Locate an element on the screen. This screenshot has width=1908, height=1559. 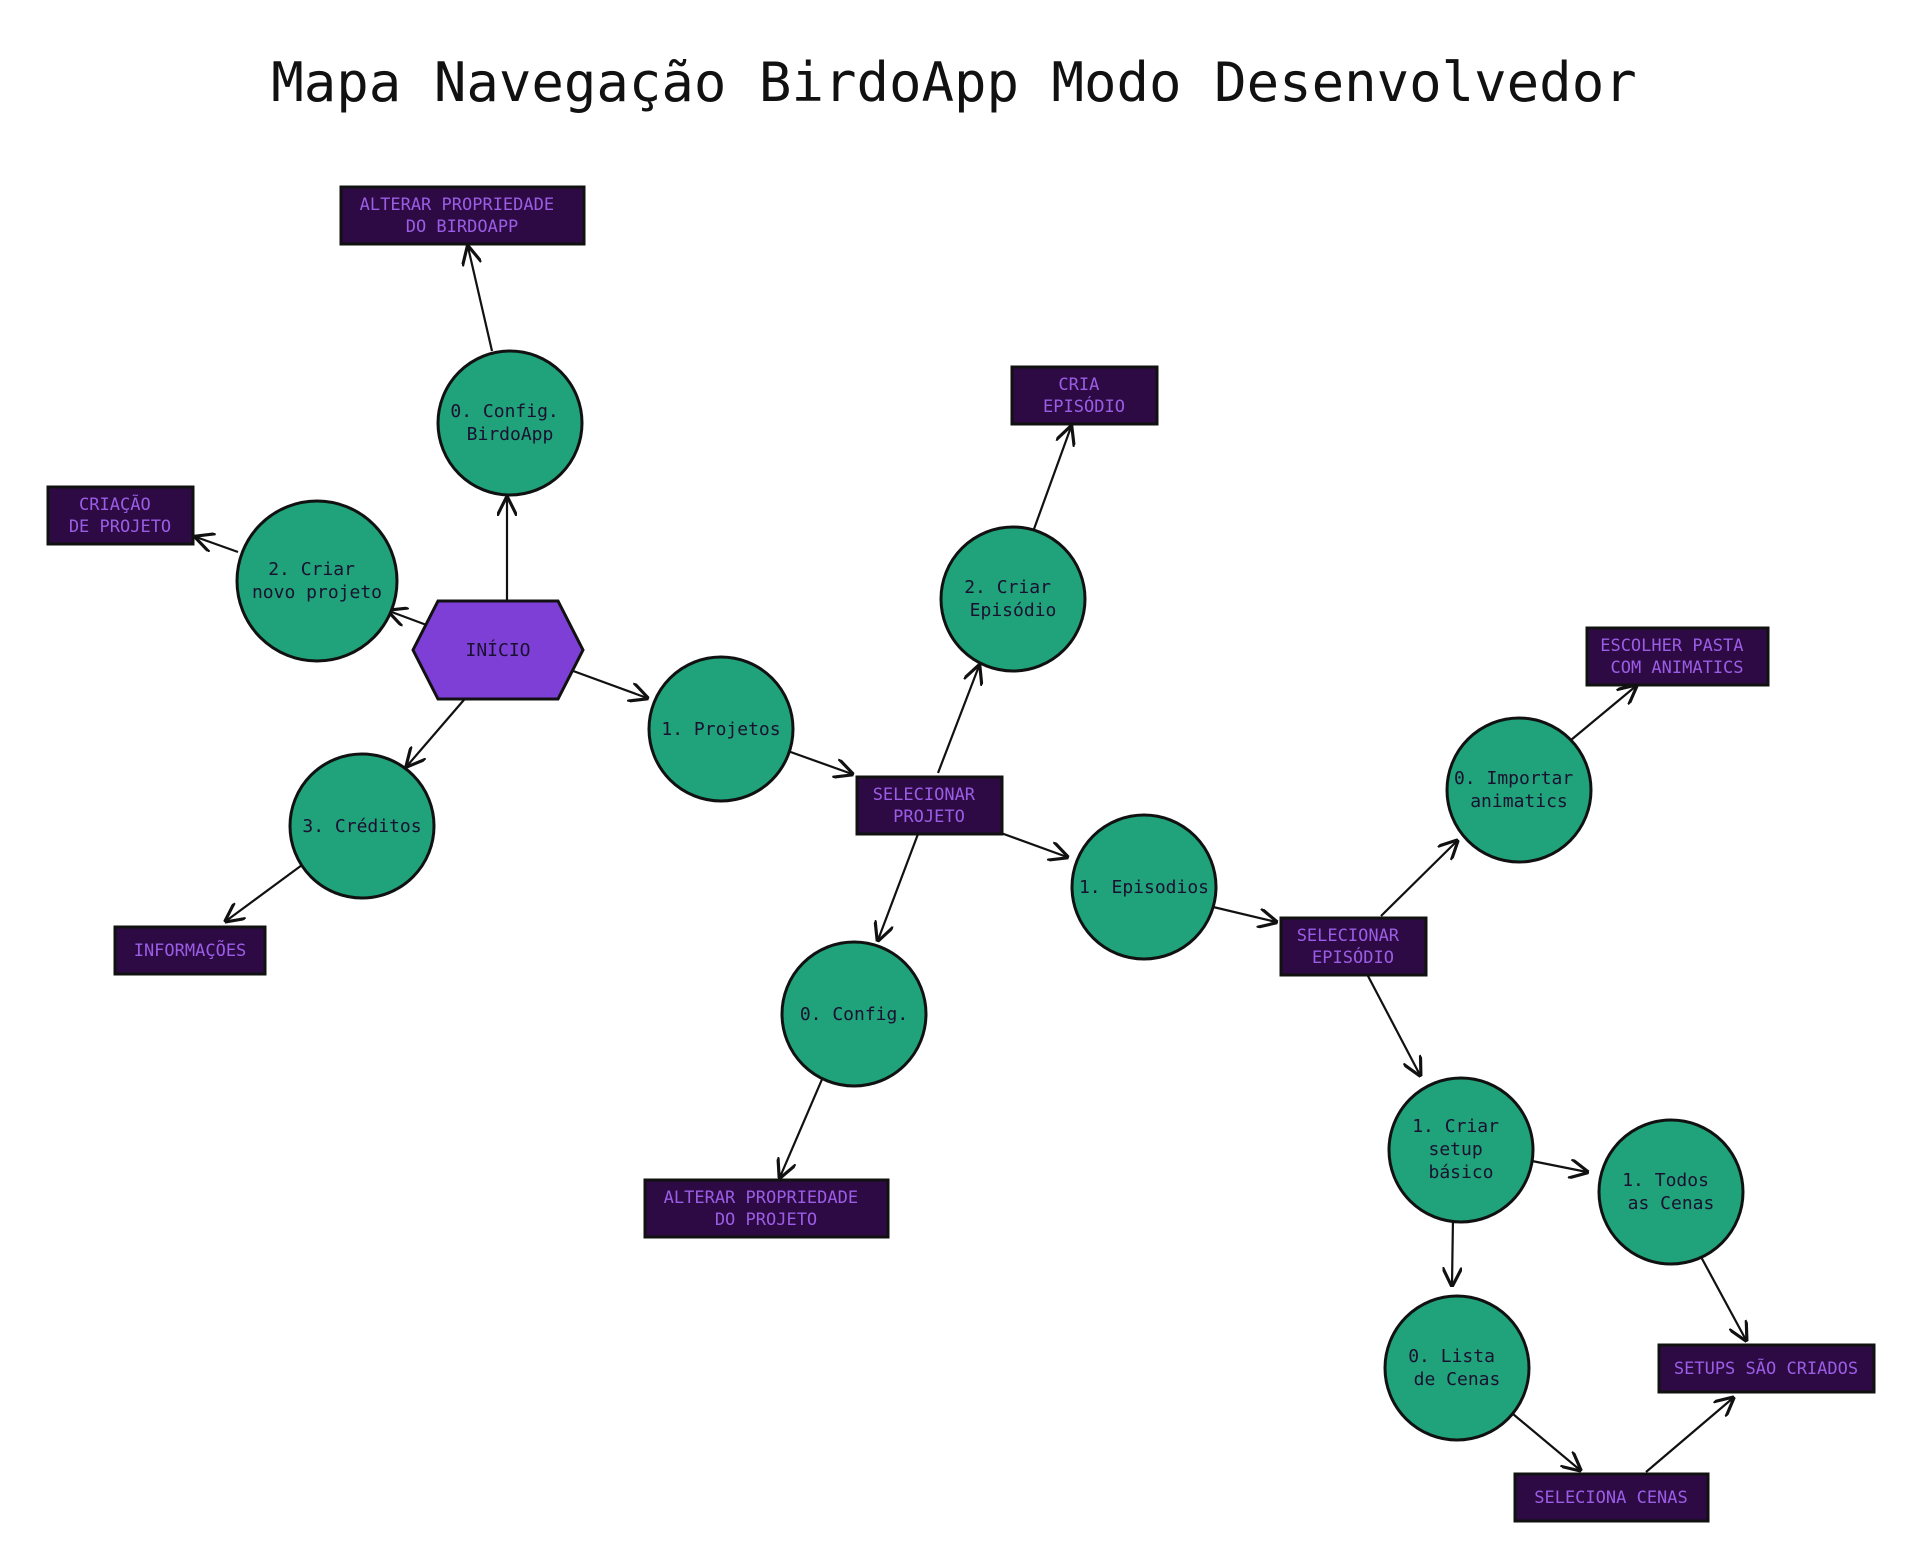
node-config-birdoapp: 0. Config. BirdoApp is located at coordinates (510, 423).